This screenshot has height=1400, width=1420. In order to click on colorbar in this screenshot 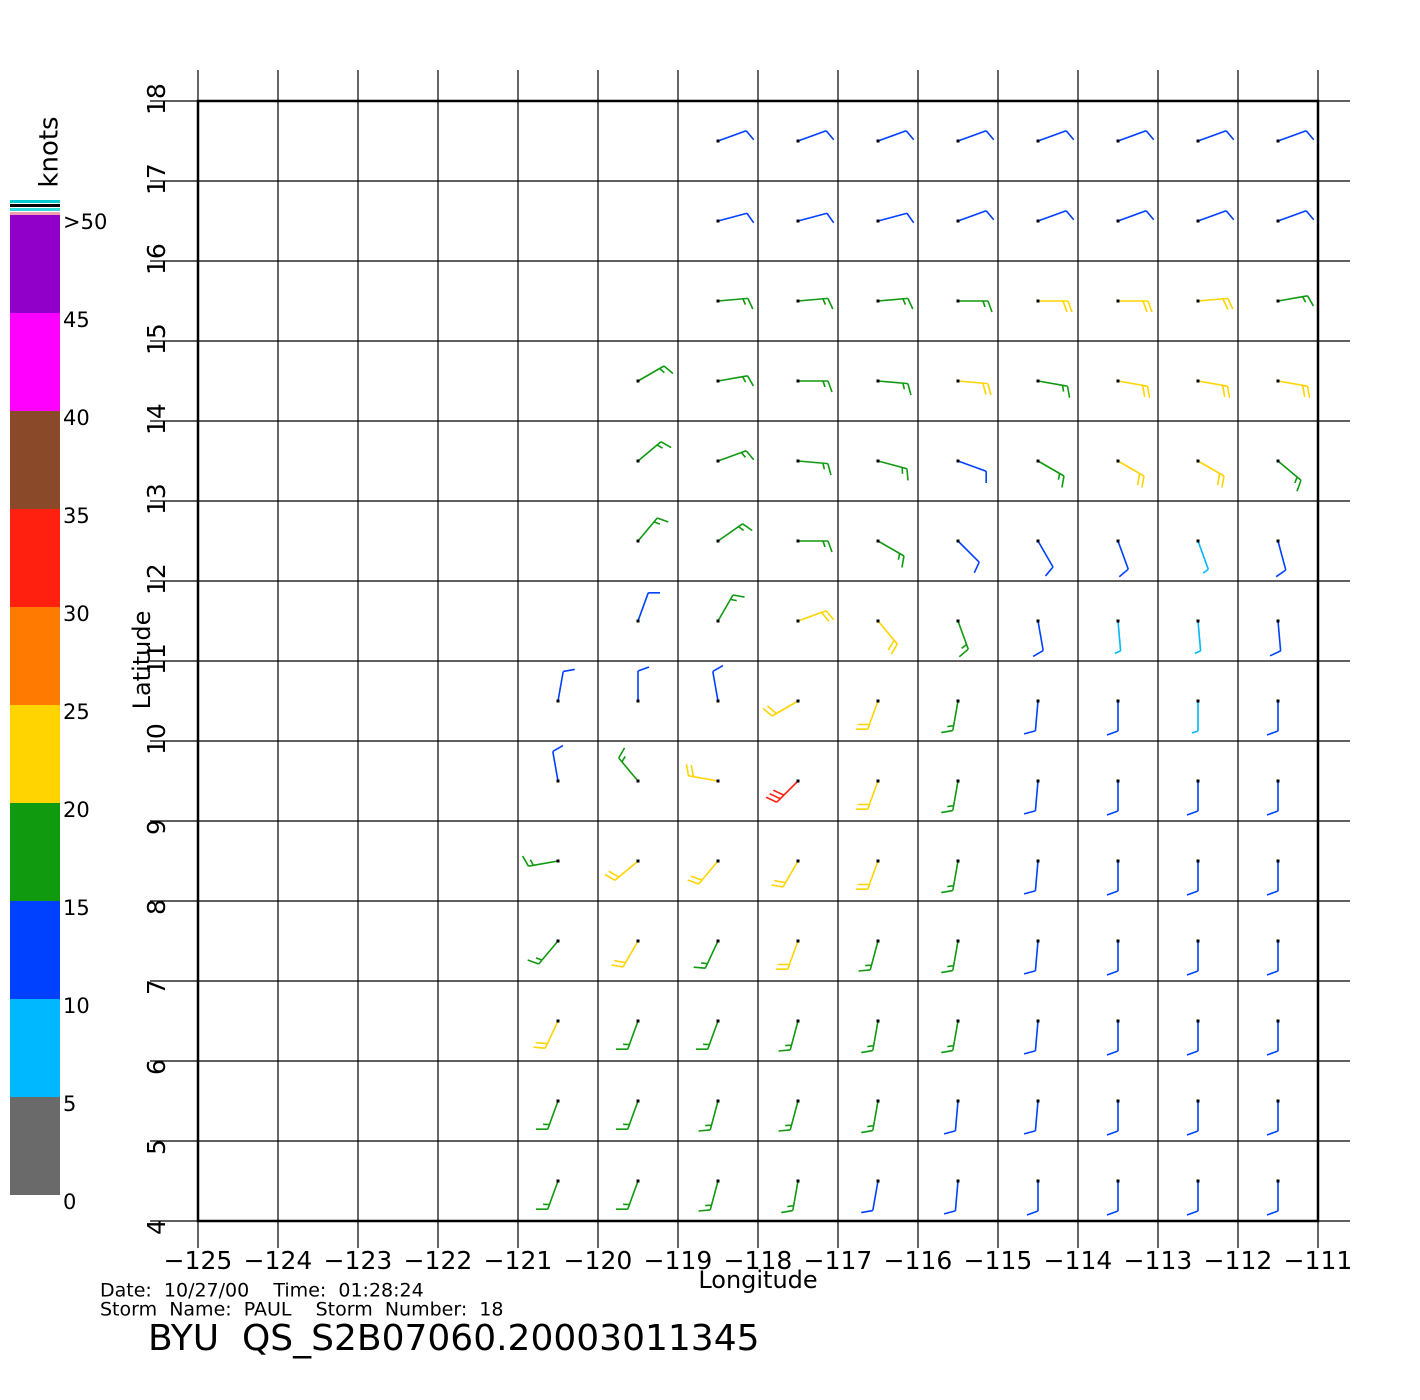, I will do `click(35, 207)`.